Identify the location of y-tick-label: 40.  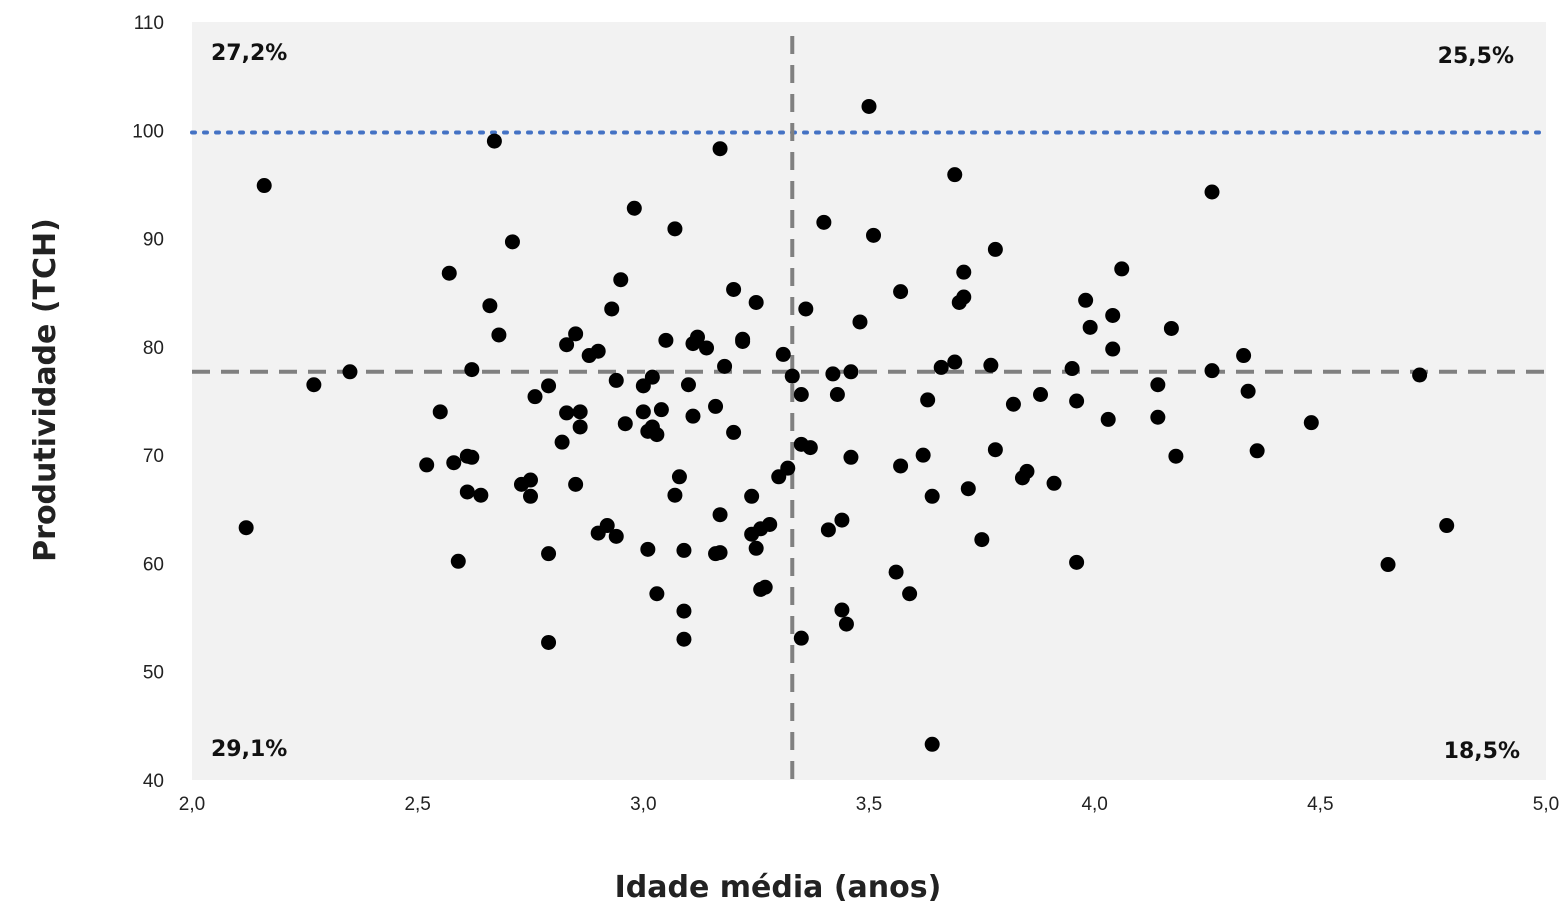
(153, 781).